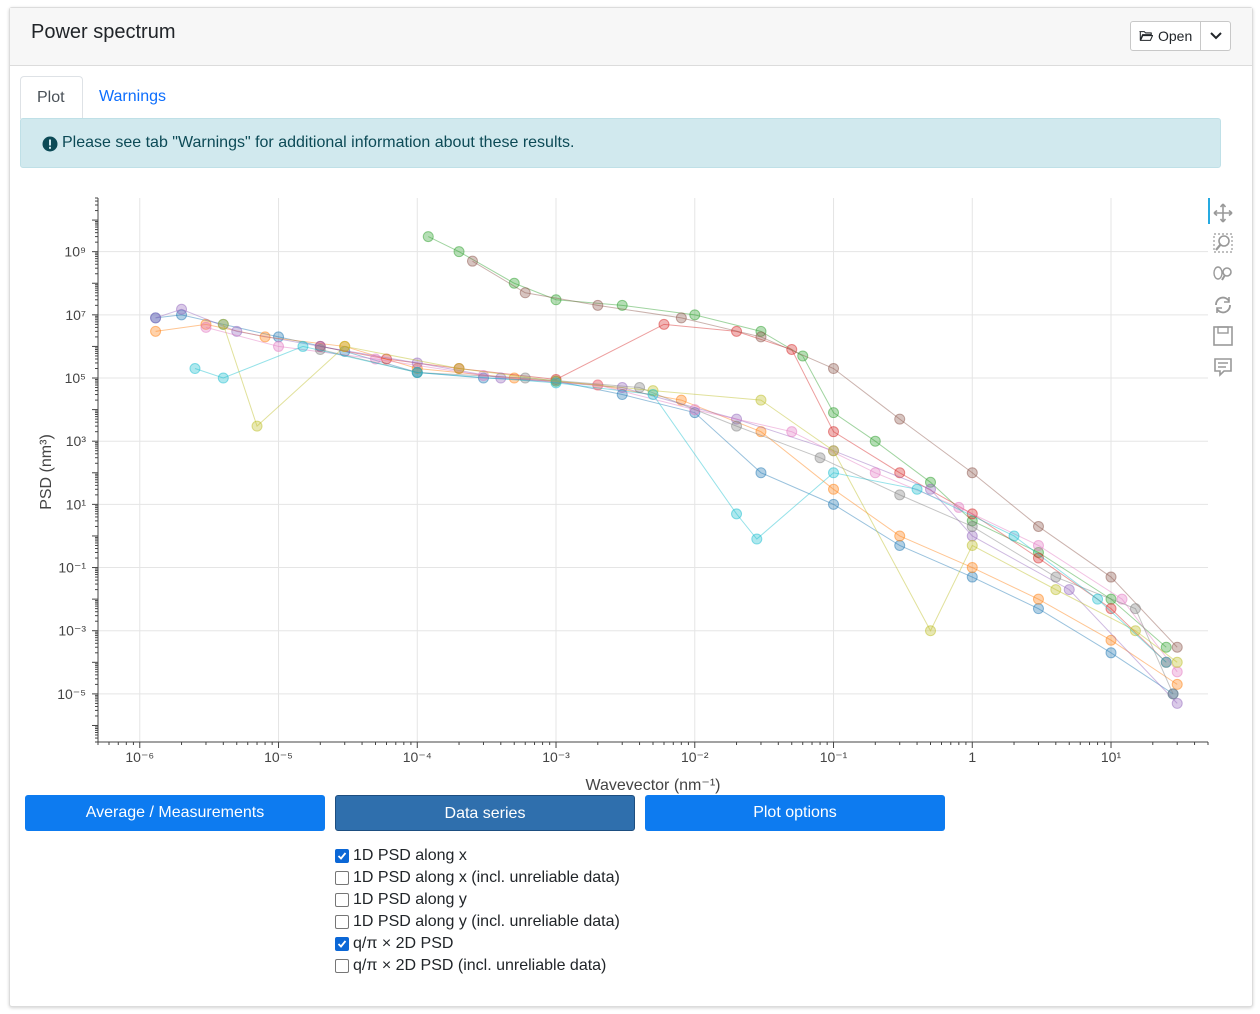  What do you see at coordinates (1223, 336) in the screenshot?
I see `save-icon` at bounding box center [1223, 336].